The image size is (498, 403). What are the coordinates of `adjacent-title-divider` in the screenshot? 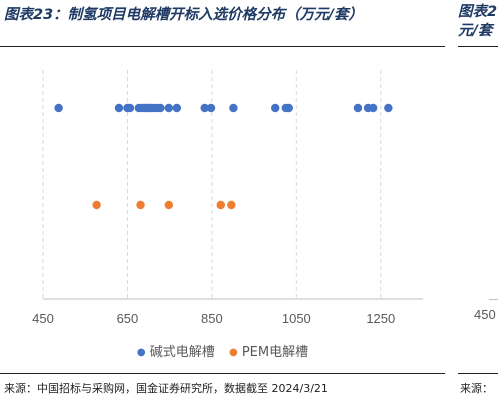 It's located at (478, 46).